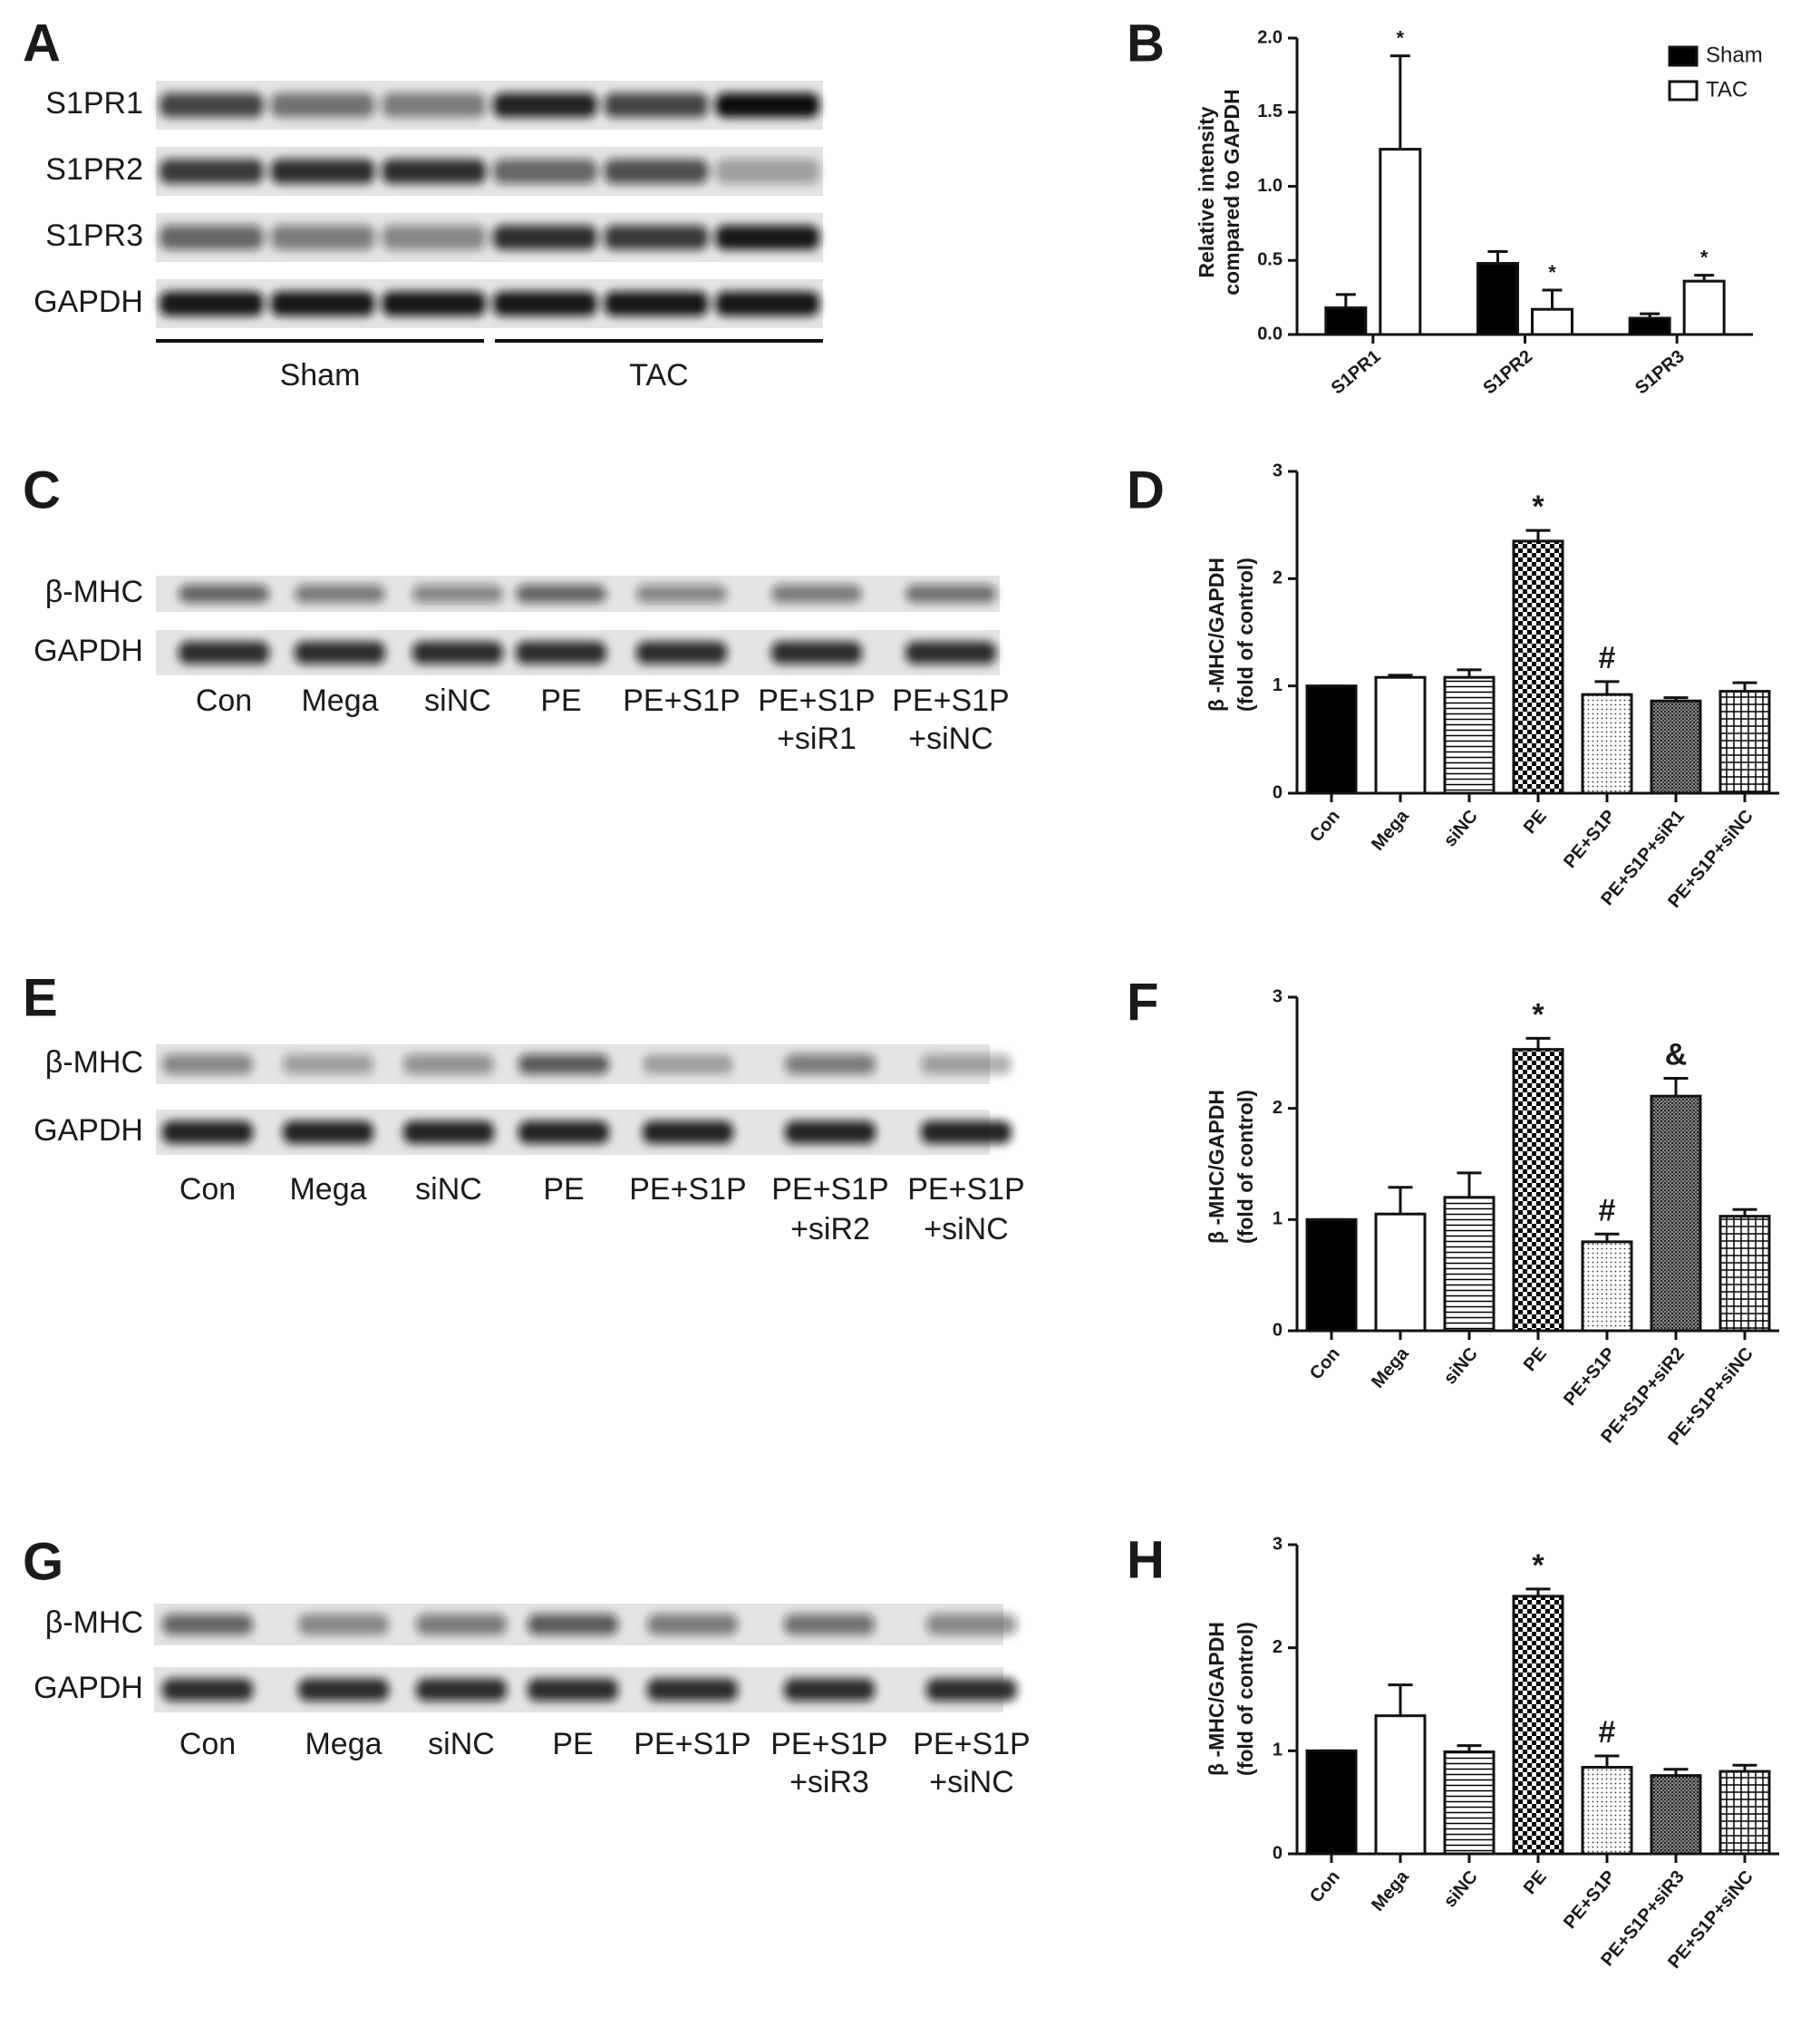 The width and height of the screenshot is (1820, 2017). What do you see at coordinates (1390, 1891) in the screenshot?
I see `x-tick-label: Mega` at bounding box center [1390, 1891].